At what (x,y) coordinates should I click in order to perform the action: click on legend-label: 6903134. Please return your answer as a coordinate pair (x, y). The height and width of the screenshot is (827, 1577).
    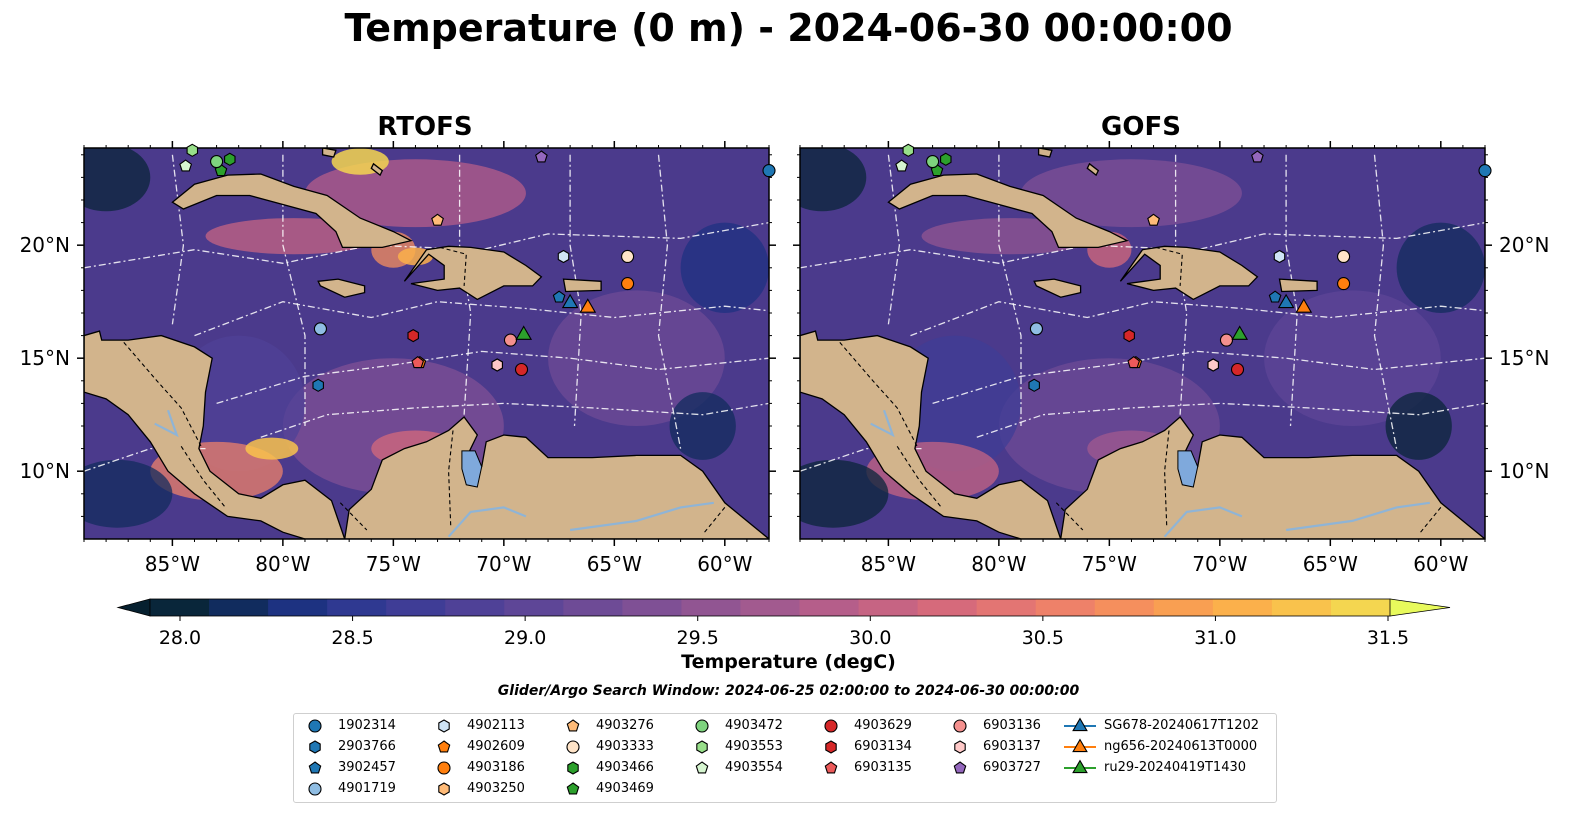
    Looking at the image, I should click on (883, 746).